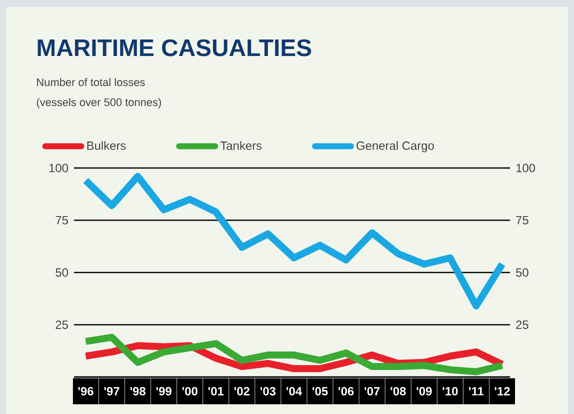 The width and height of the screenshot is (574, 414). What do you see at coordinates (86, 391) in the screenshot?
I see `x-tick-label: '96` at bounding box center [86, 391].